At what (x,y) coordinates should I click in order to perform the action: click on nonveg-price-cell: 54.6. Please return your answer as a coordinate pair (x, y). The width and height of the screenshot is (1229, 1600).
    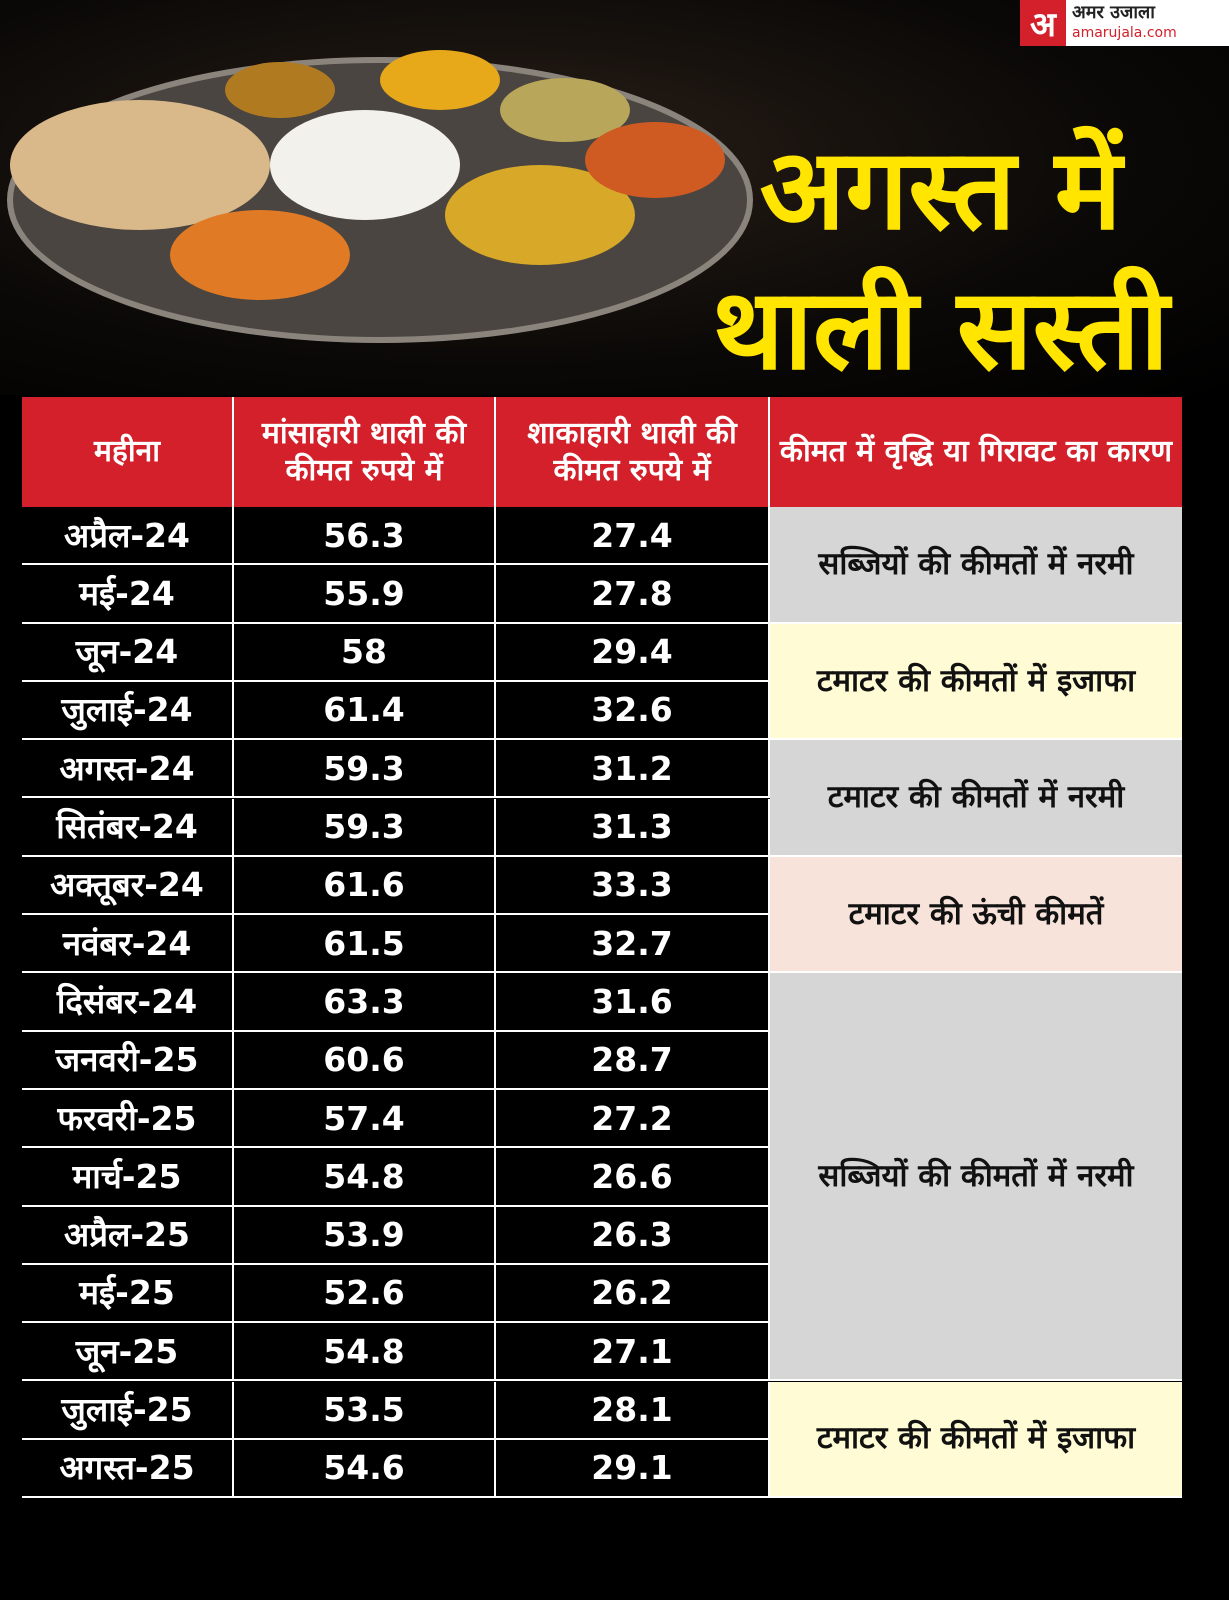
    Looking at the image, I should click on (365, 1469).